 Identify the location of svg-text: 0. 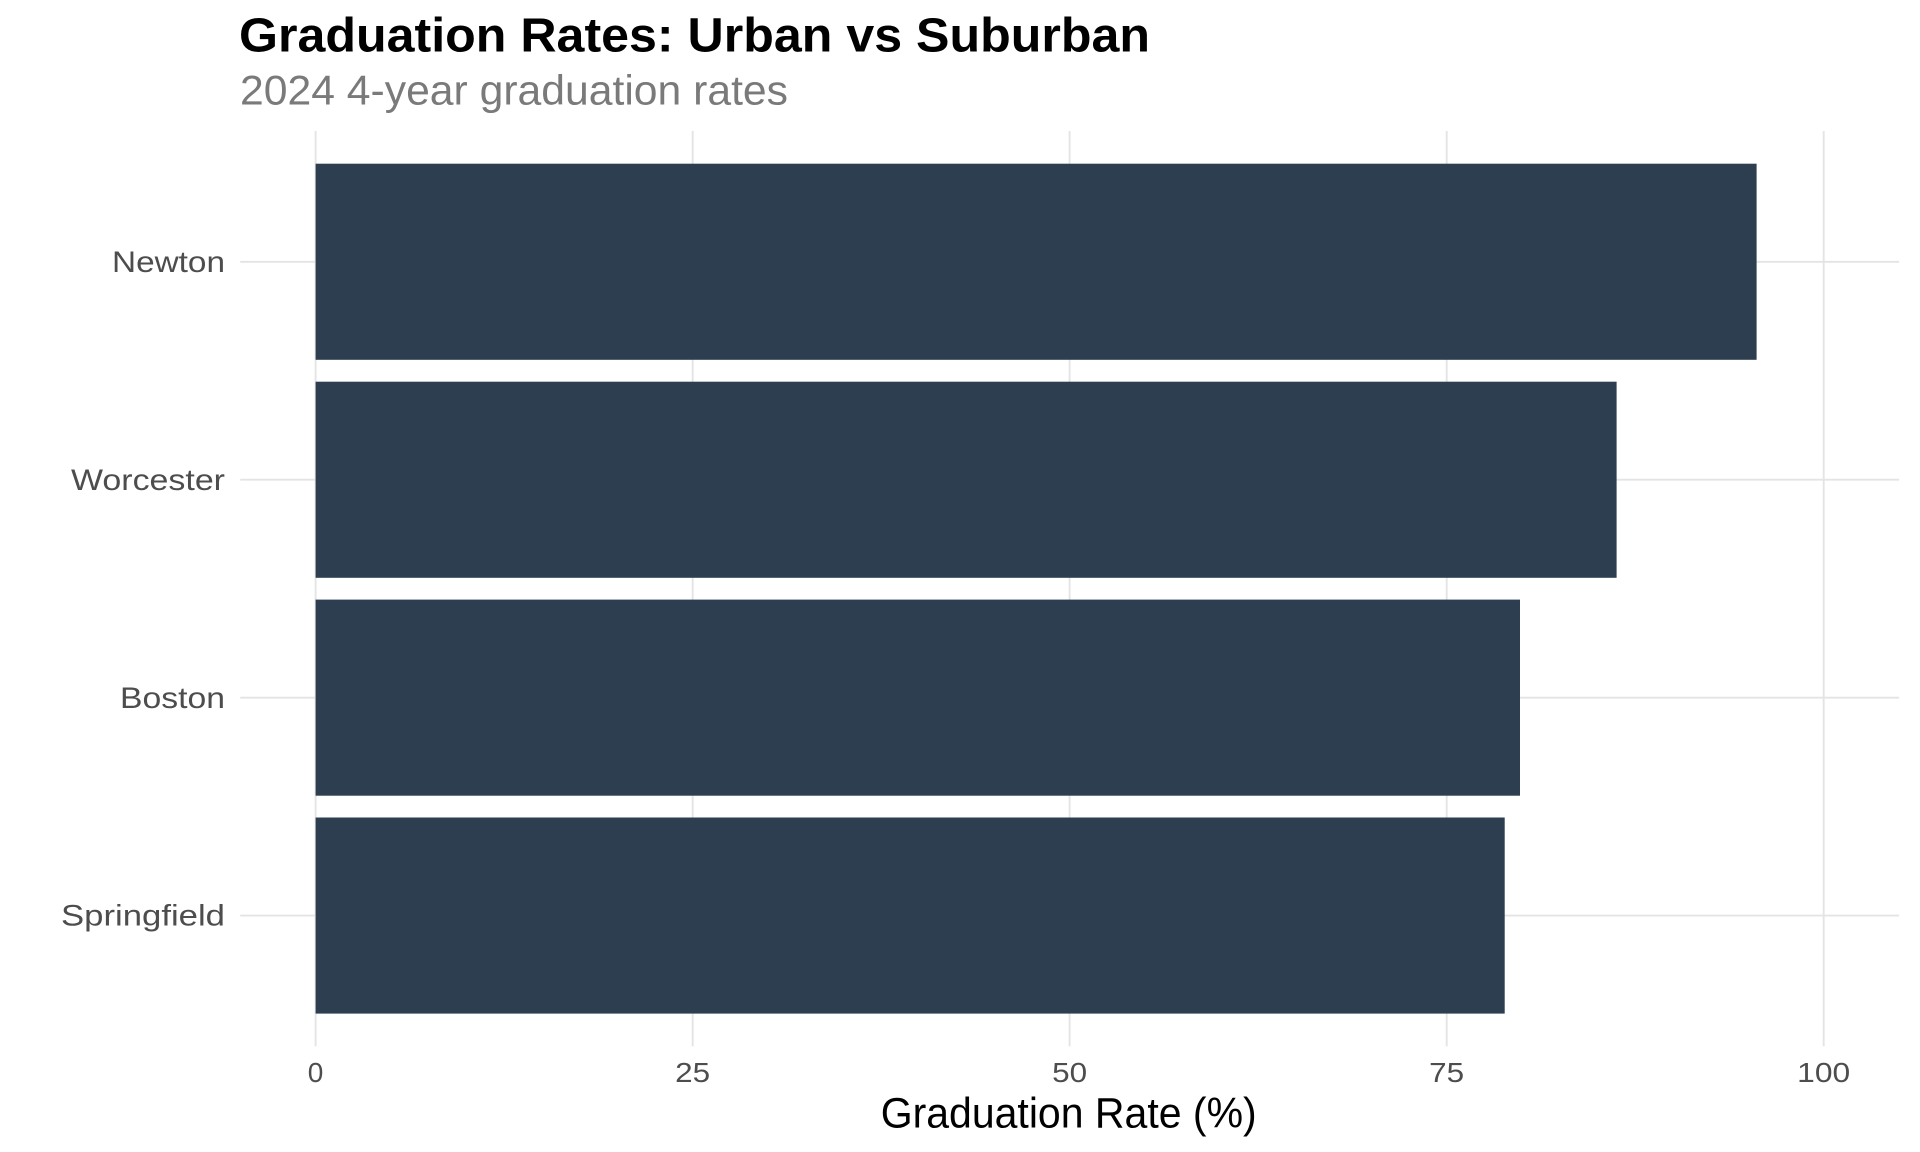
(316, 1072).